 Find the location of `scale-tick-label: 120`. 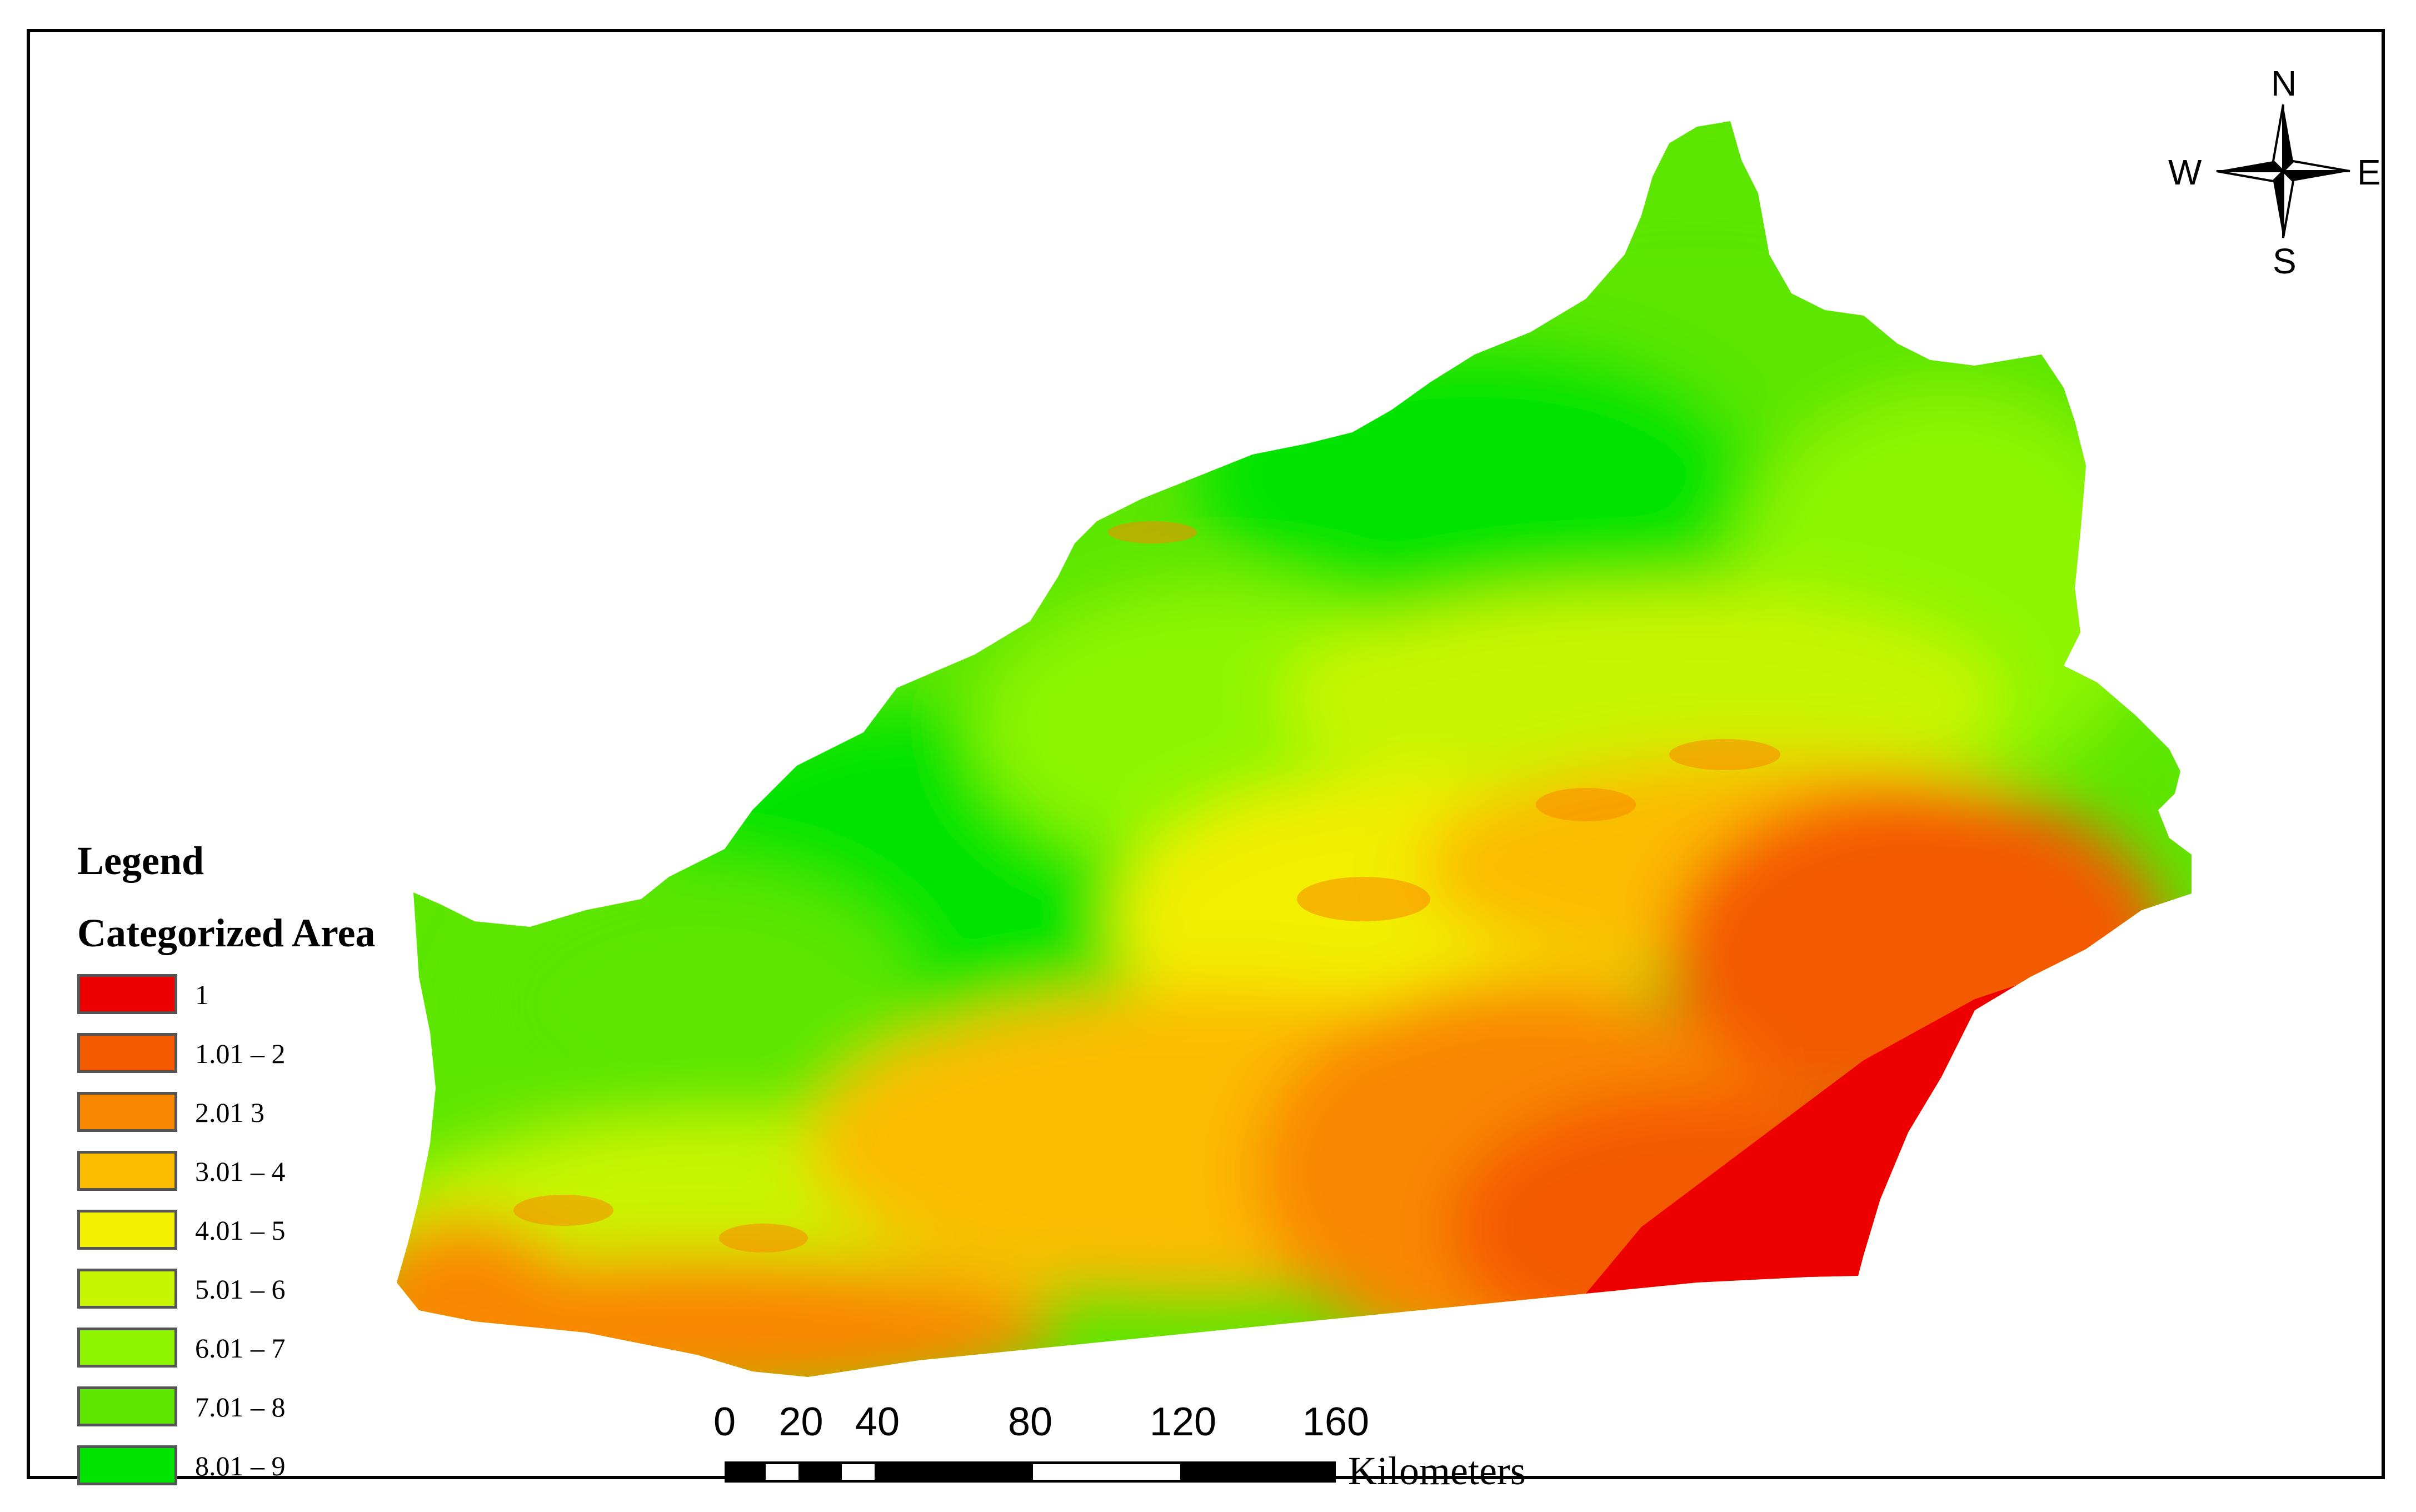

scale-tick-label: 120 is located at coordinates (1183, 1422).